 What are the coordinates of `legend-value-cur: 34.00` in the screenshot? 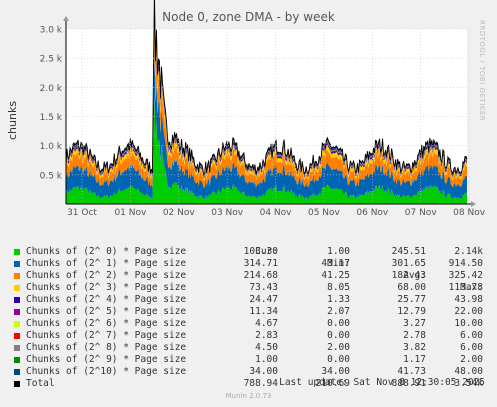 It's located at (263, 371).